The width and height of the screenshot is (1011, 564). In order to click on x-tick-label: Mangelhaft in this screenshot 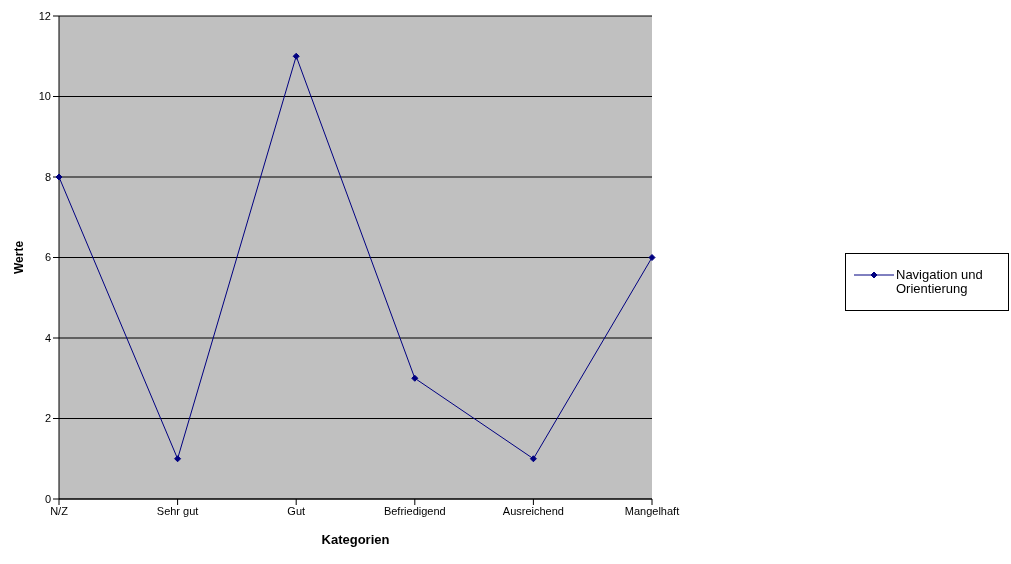, I will do `click(652, 510)`.